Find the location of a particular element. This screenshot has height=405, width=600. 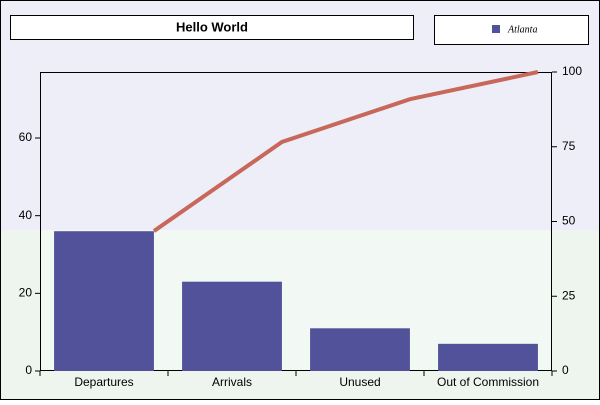

chart-title: Hello World is located at coordinates (212, 26).